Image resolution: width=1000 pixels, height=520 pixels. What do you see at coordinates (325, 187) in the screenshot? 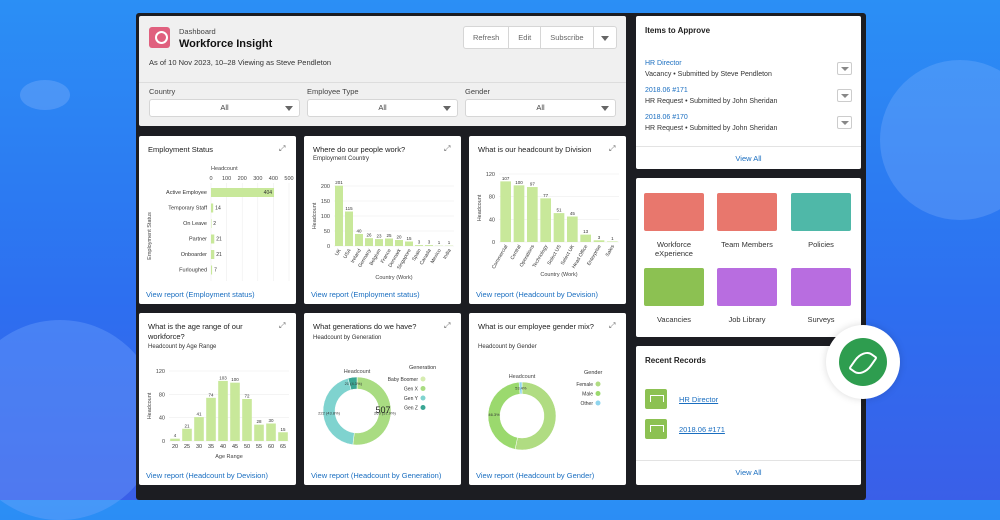
I see `tick-label-y: 200` at bounding box center [325, 187].